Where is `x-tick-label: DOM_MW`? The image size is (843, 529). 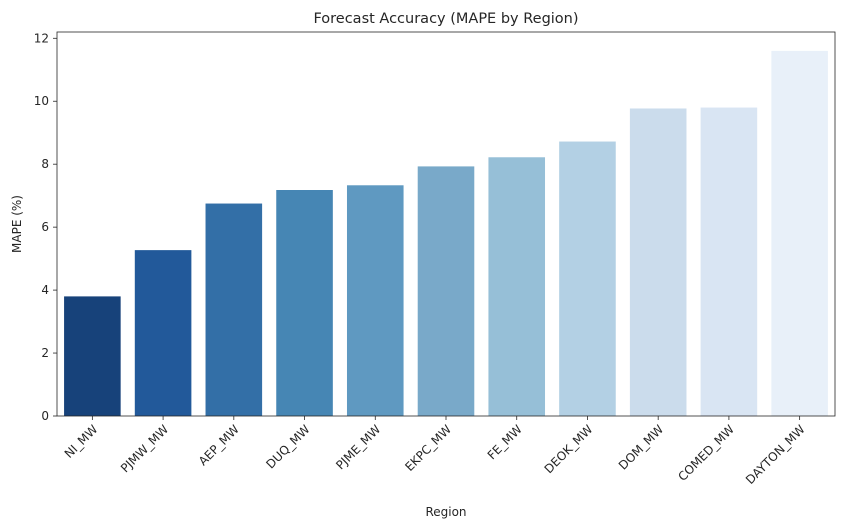 x-tick-label: DOM_MW is located at coordinates (641, 447).